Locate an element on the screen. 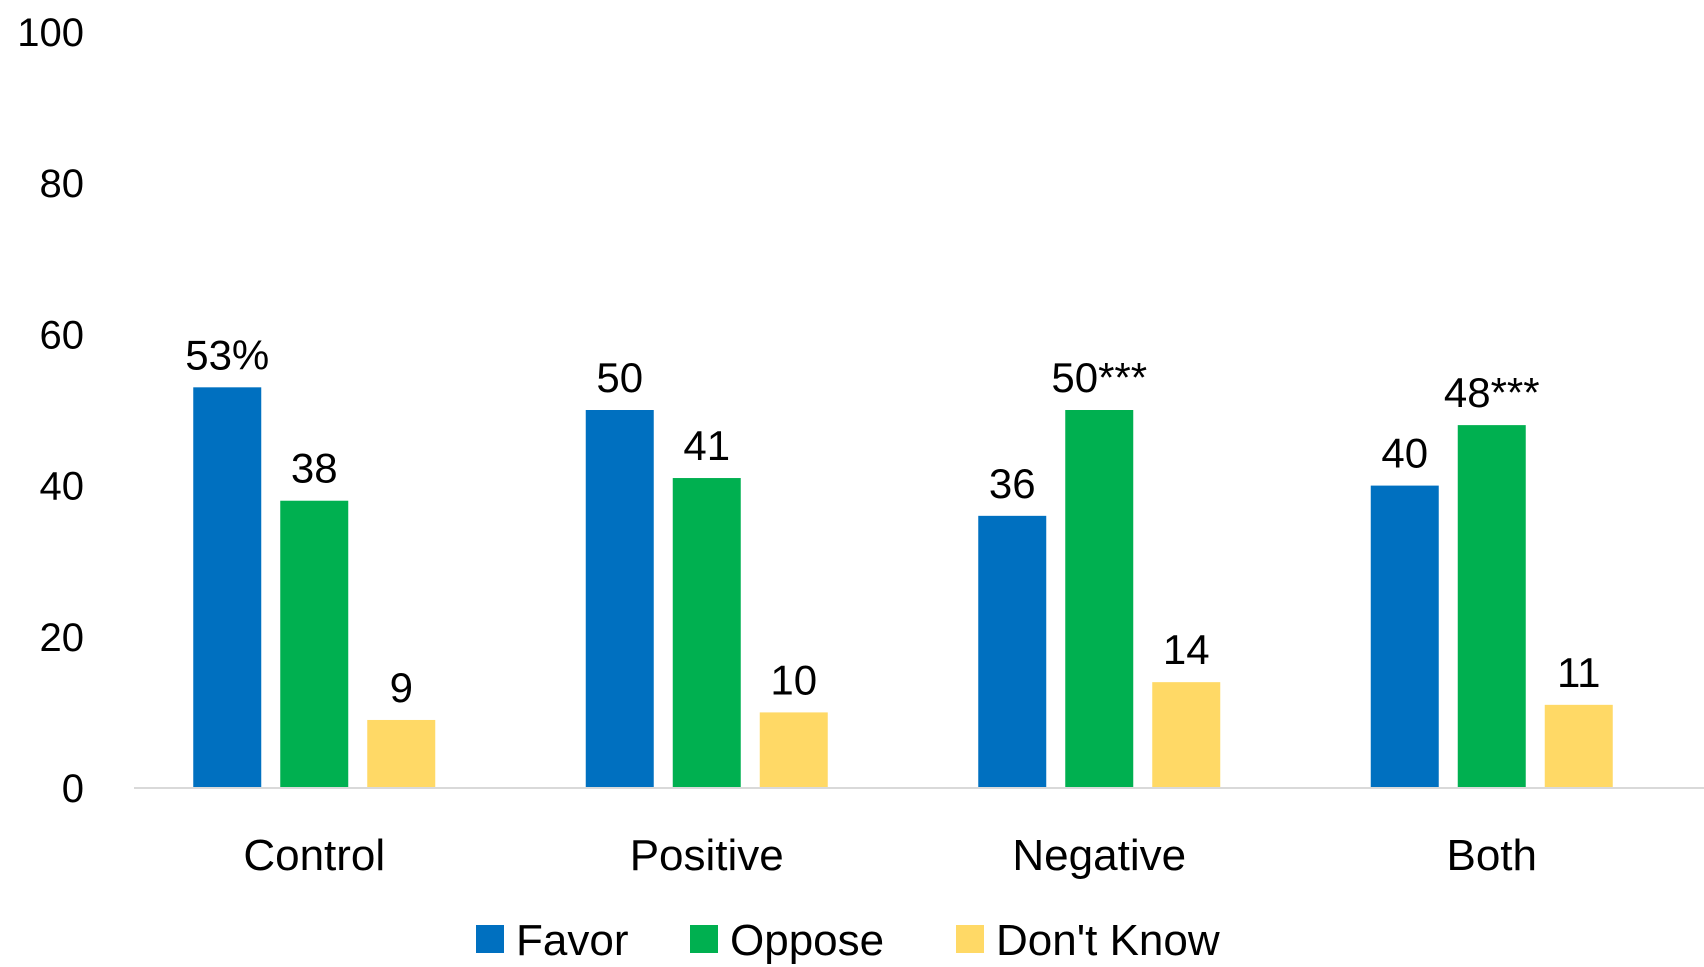 This screenshot has width=1704, height=967. legend-label: Favor is located at coordinates (572, 940).